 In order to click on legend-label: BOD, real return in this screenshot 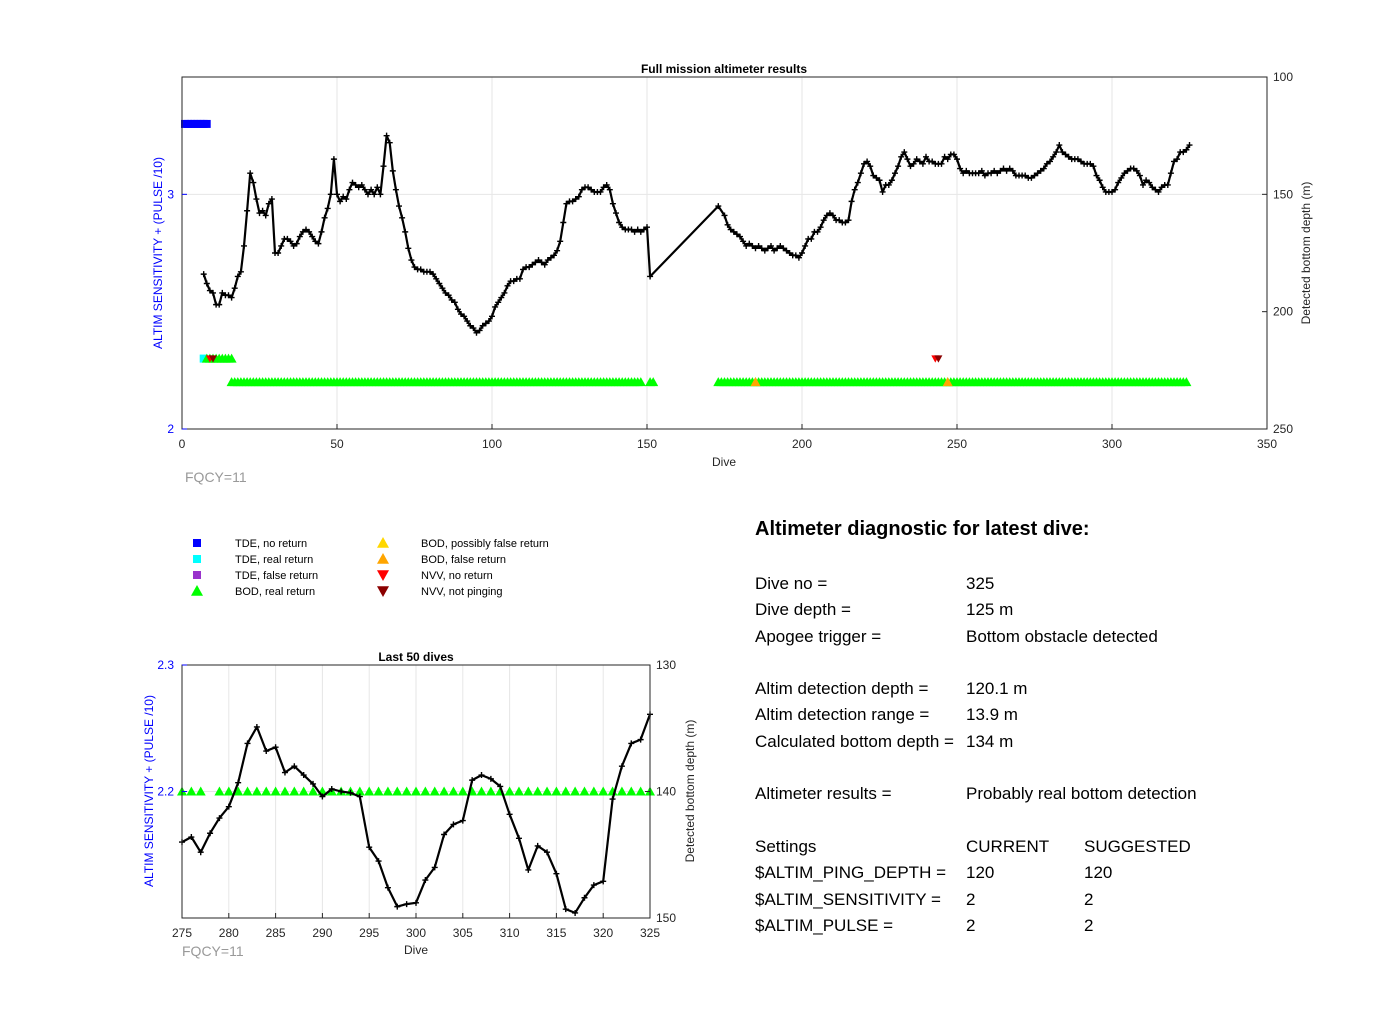, I will do `click(275, 592)`.